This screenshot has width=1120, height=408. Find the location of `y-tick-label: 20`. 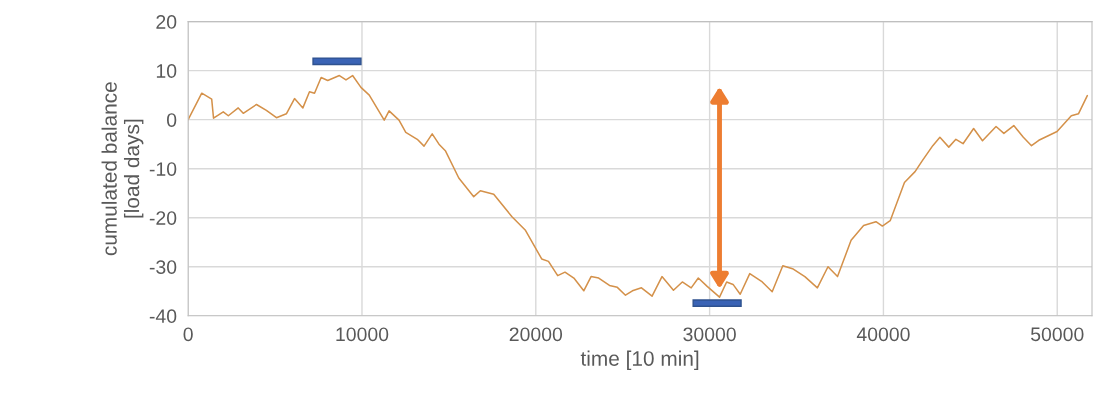

y-tick-label: 20 is located at coordinates (166, 22).